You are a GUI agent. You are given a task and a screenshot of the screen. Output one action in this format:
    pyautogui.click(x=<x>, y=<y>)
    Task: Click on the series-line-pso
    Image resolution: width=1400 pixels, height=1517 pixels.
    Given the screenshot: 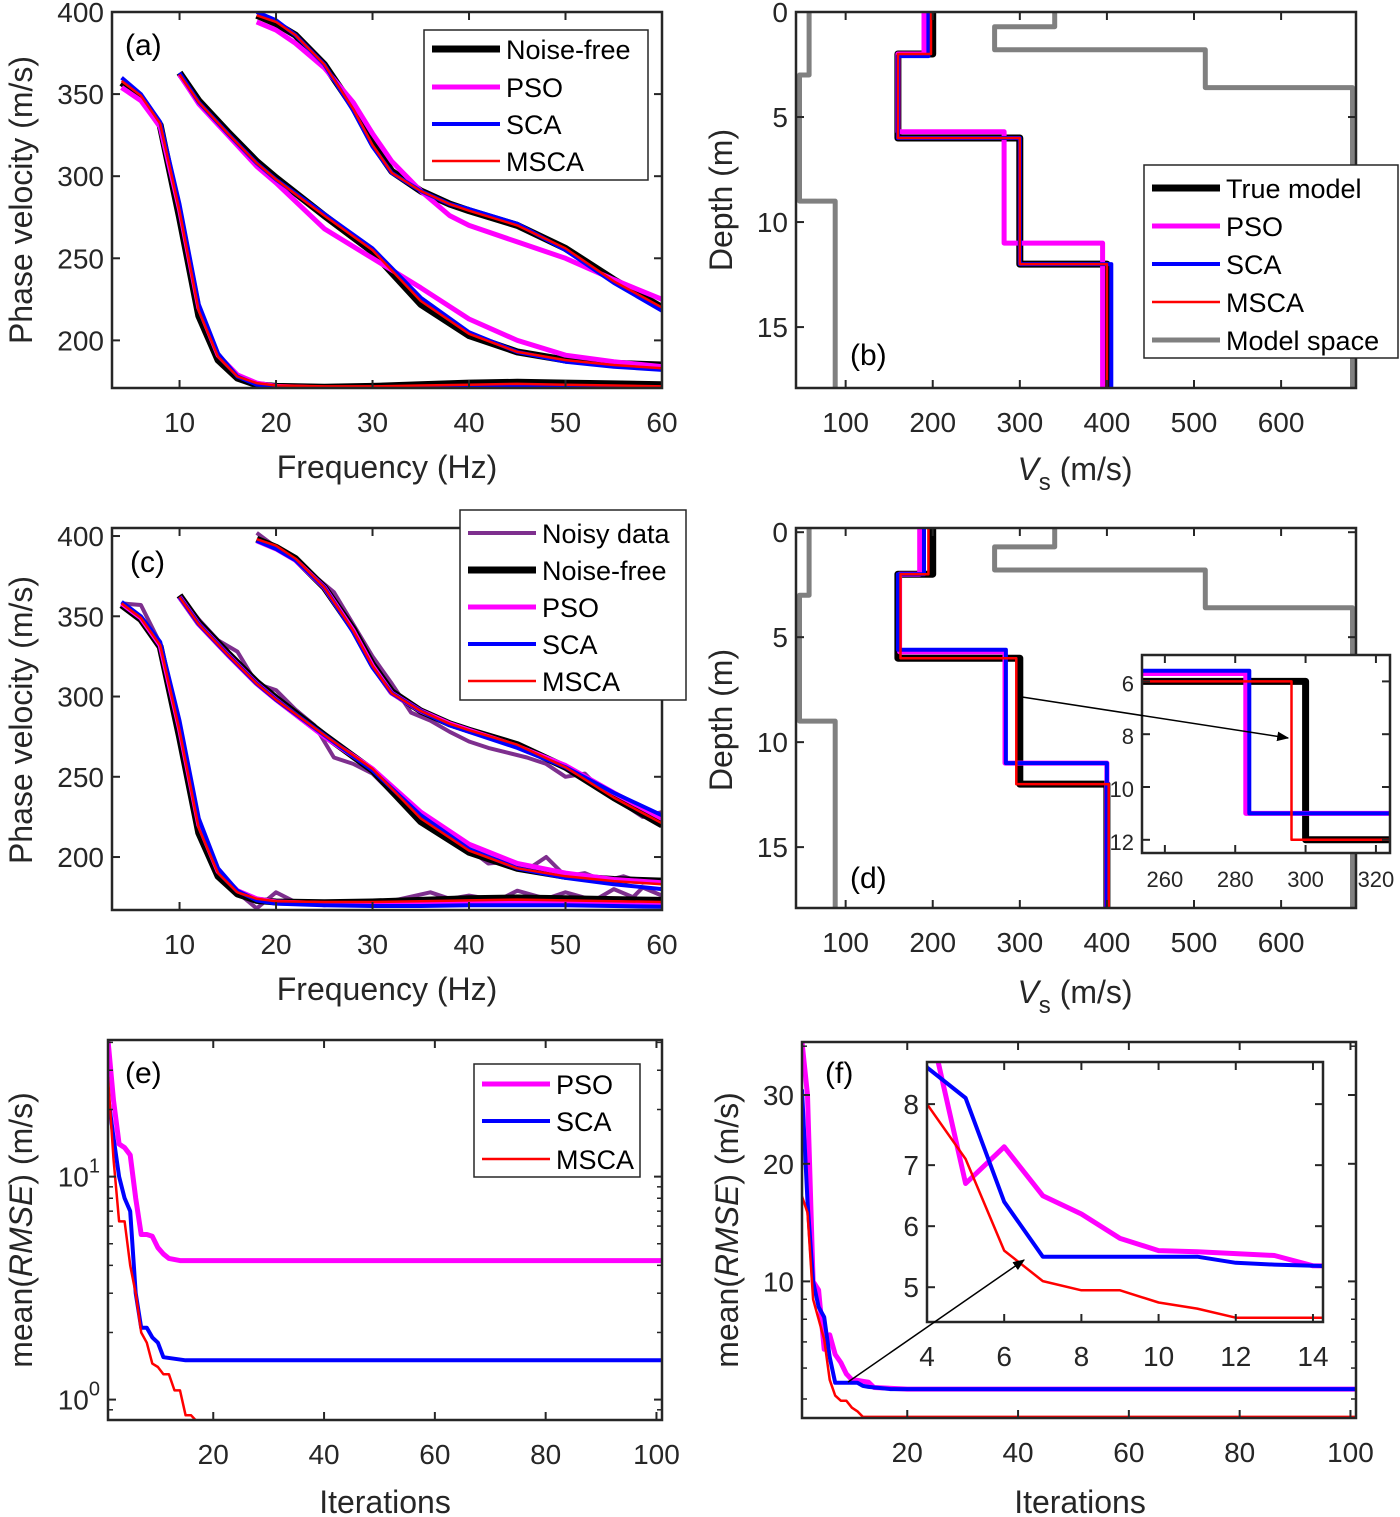 What is the action you would take?
    pyautogui.click(x=458, y=160)
    